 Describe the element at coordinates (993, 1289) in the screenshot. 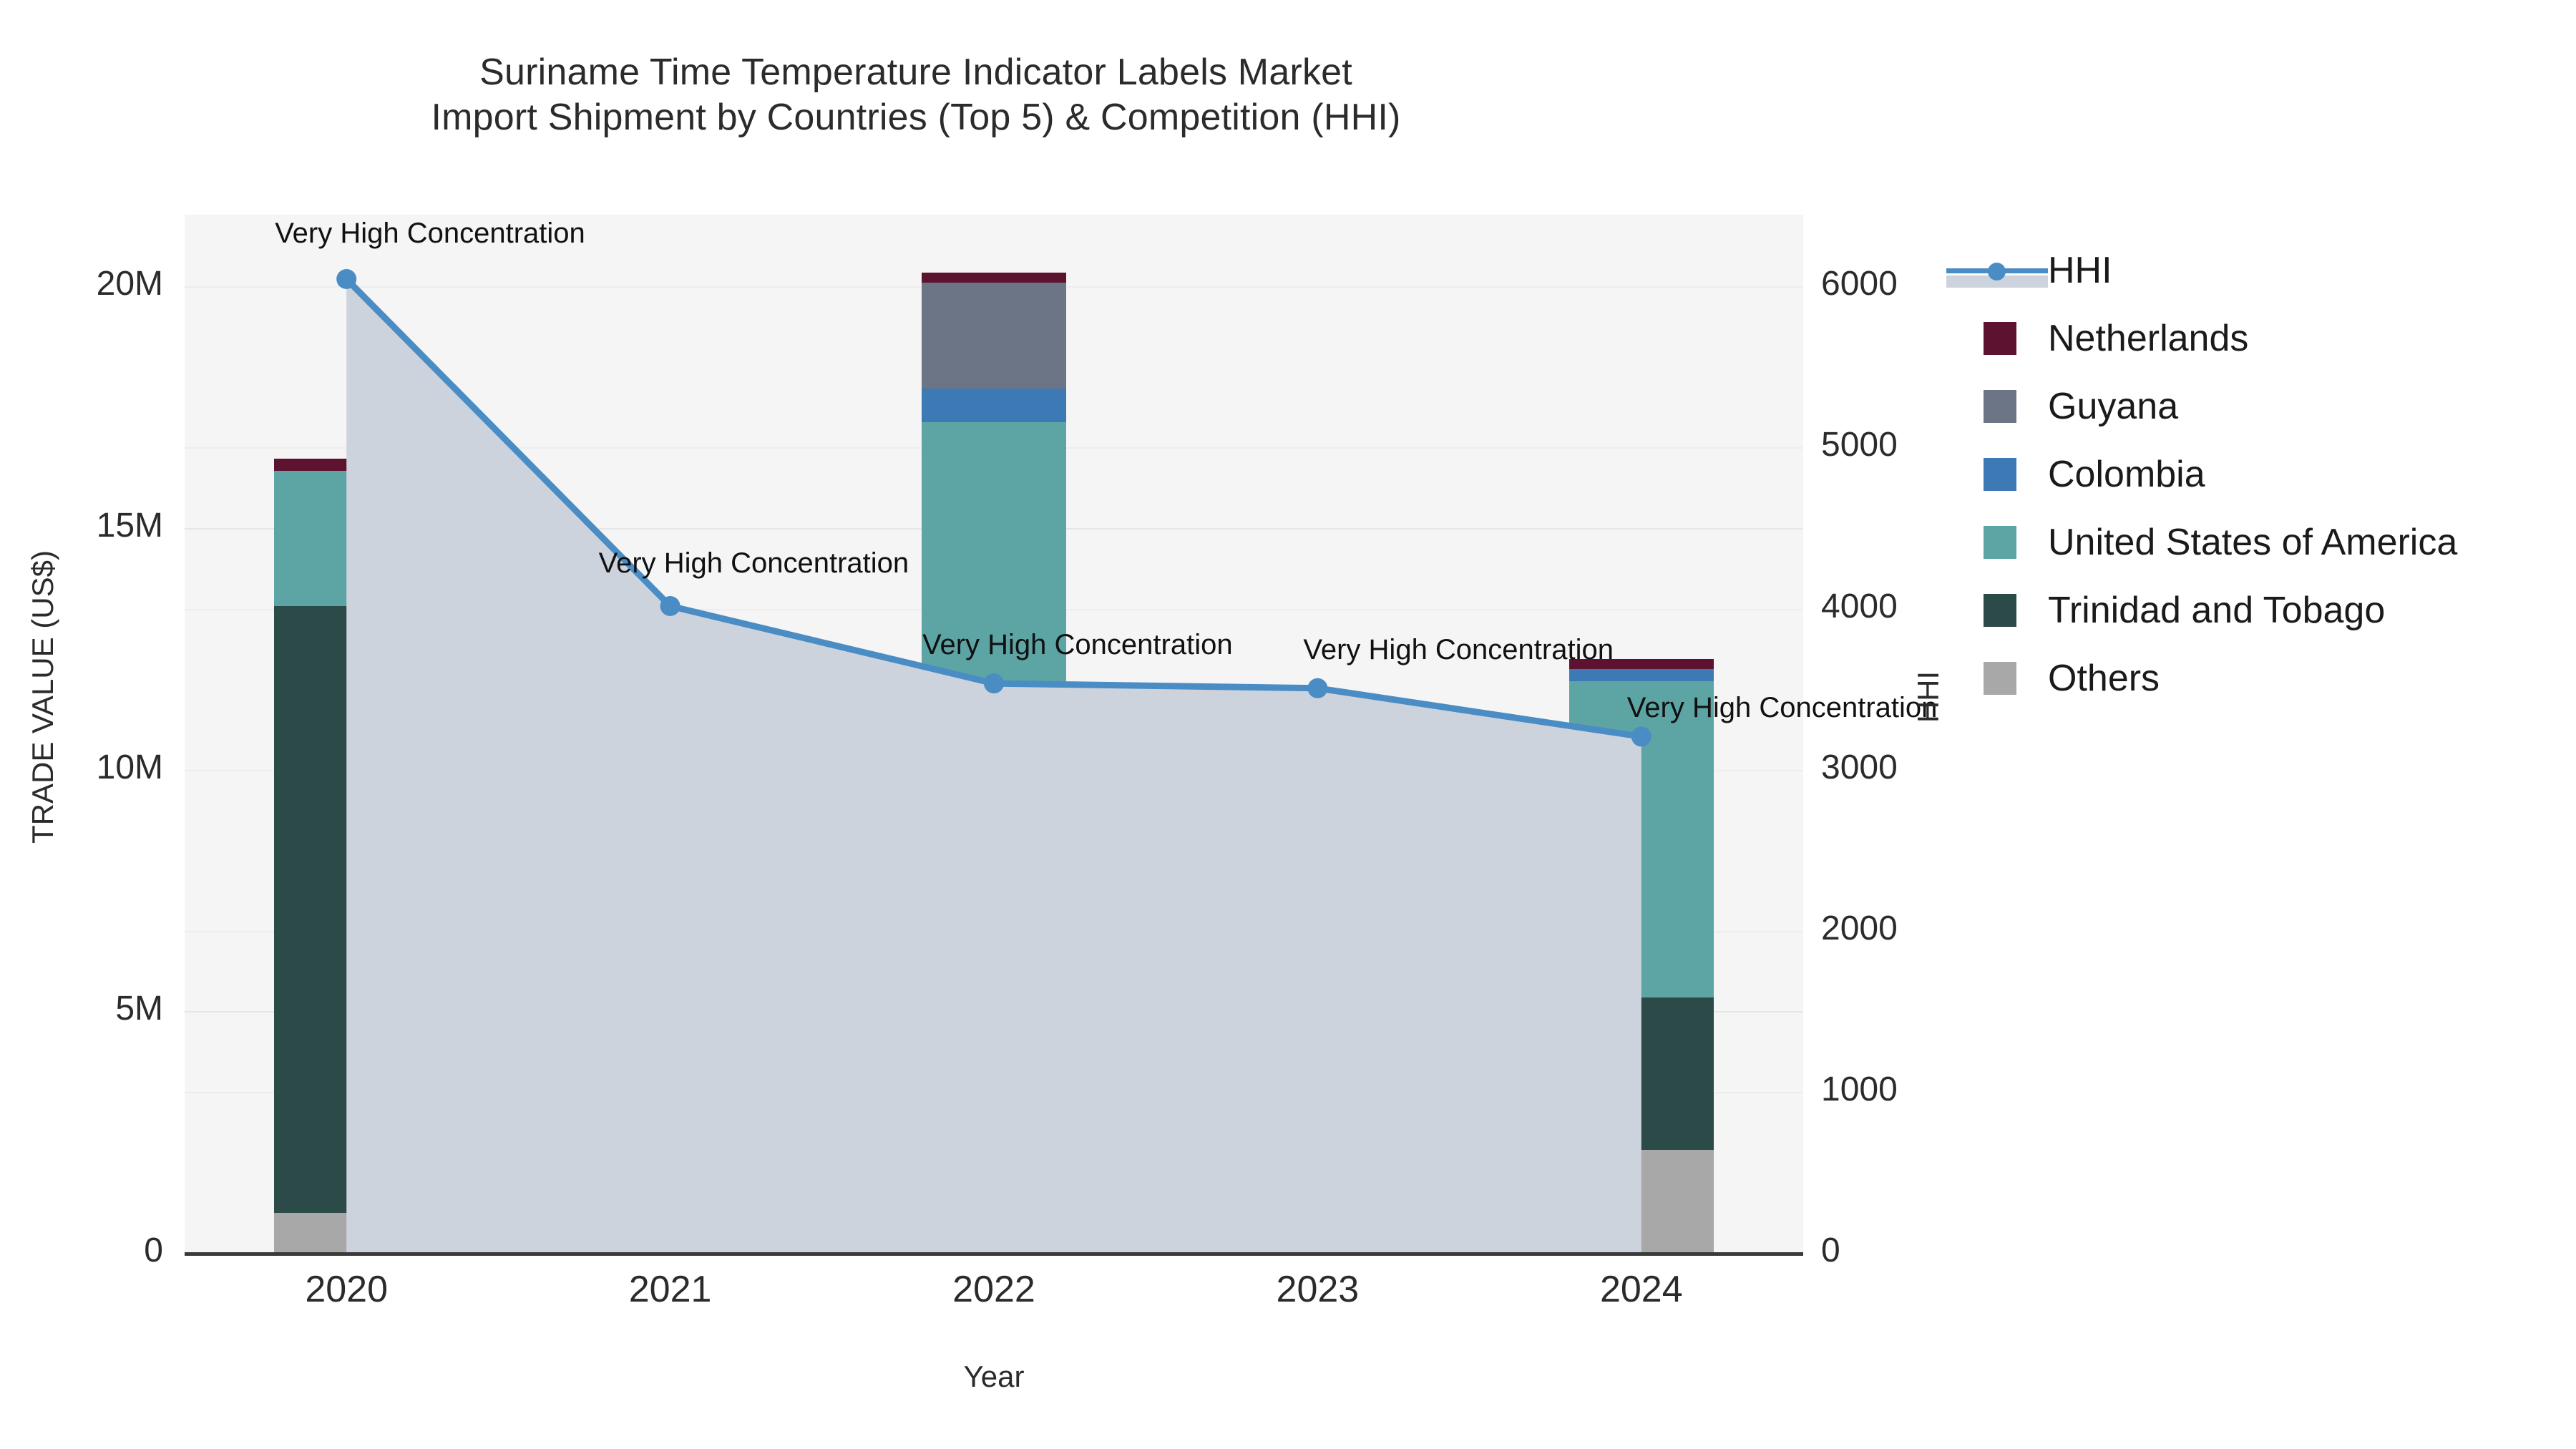

I see `x-tick-2022: 2022` at that location.